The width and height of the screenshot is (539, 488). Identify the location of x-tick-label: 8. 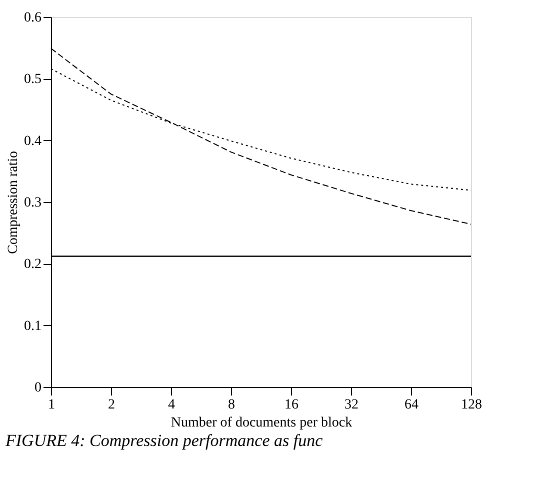
(231, 405).